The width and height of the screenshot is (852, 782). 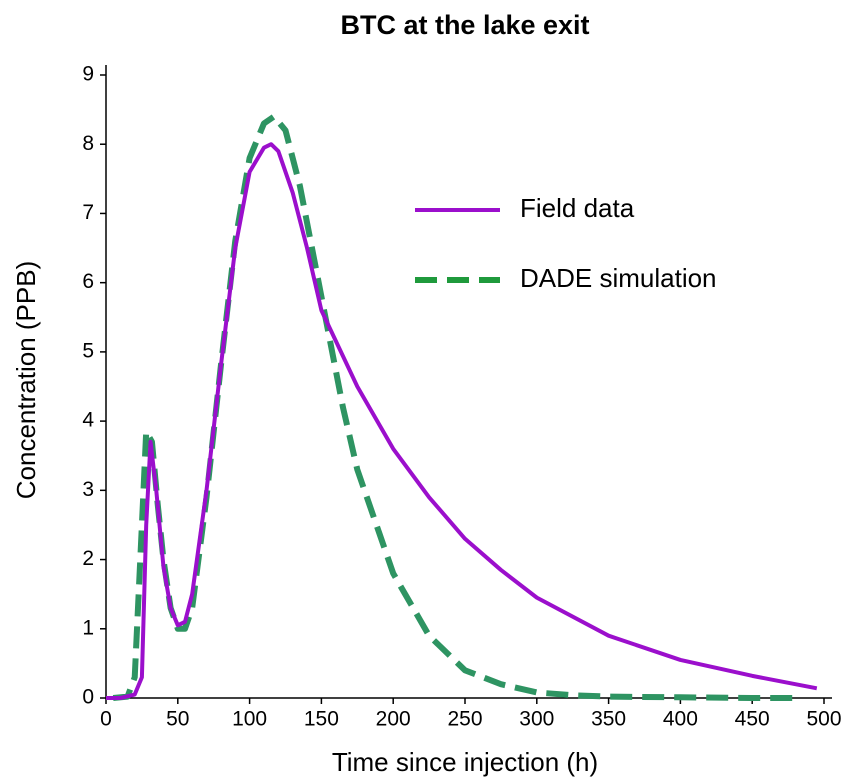 What do you see at coordinates (88, 558) in the screenshot?
I see `y-tick-label: 2` at bounding box center [88, 558].